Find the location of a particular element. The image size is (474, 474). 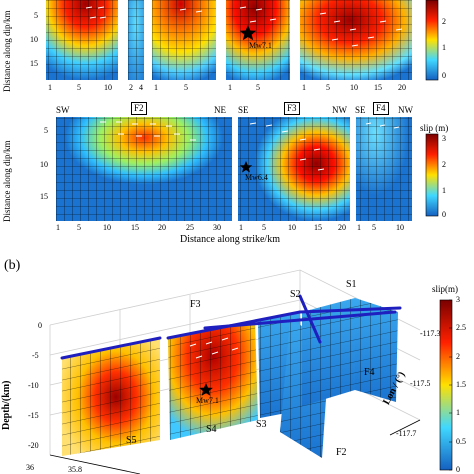

top-y-tick: 10 is located at coordinates (34, 39).